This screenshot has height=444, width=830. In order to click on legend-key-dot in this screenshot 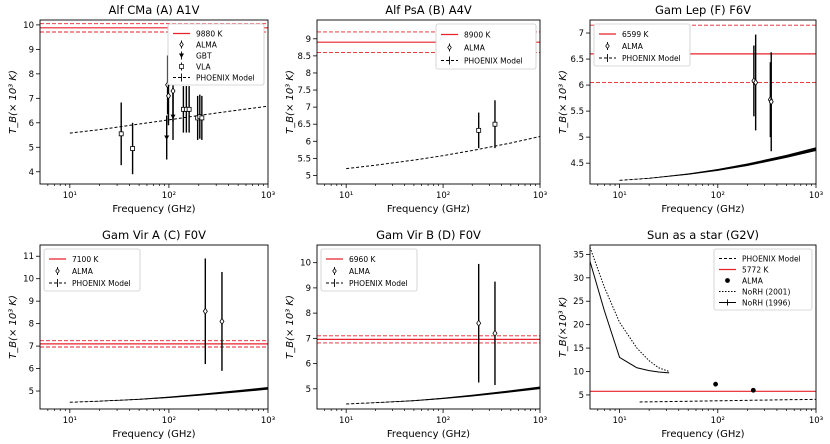, I will do `click(727, 280)`.